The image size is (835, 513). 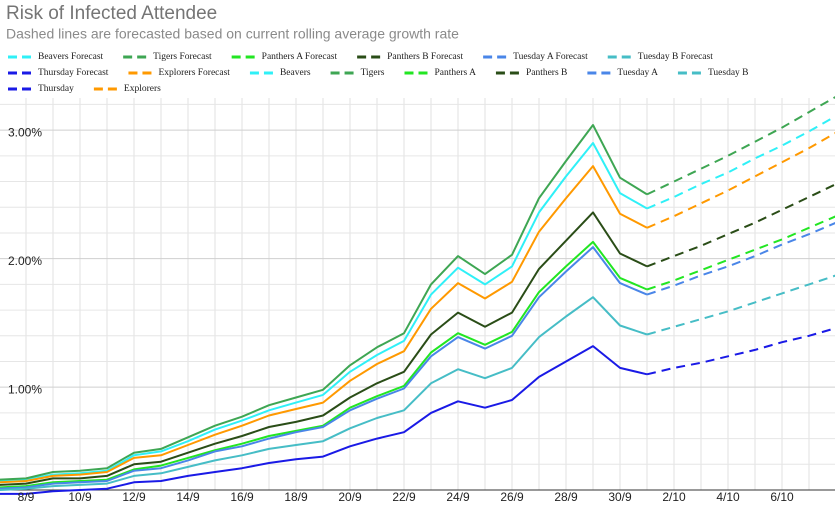 What do you see at coordinates (637, 73) in the screenshot?
I see `legend-label: Tuesday A` at bounding box center [637, 73].